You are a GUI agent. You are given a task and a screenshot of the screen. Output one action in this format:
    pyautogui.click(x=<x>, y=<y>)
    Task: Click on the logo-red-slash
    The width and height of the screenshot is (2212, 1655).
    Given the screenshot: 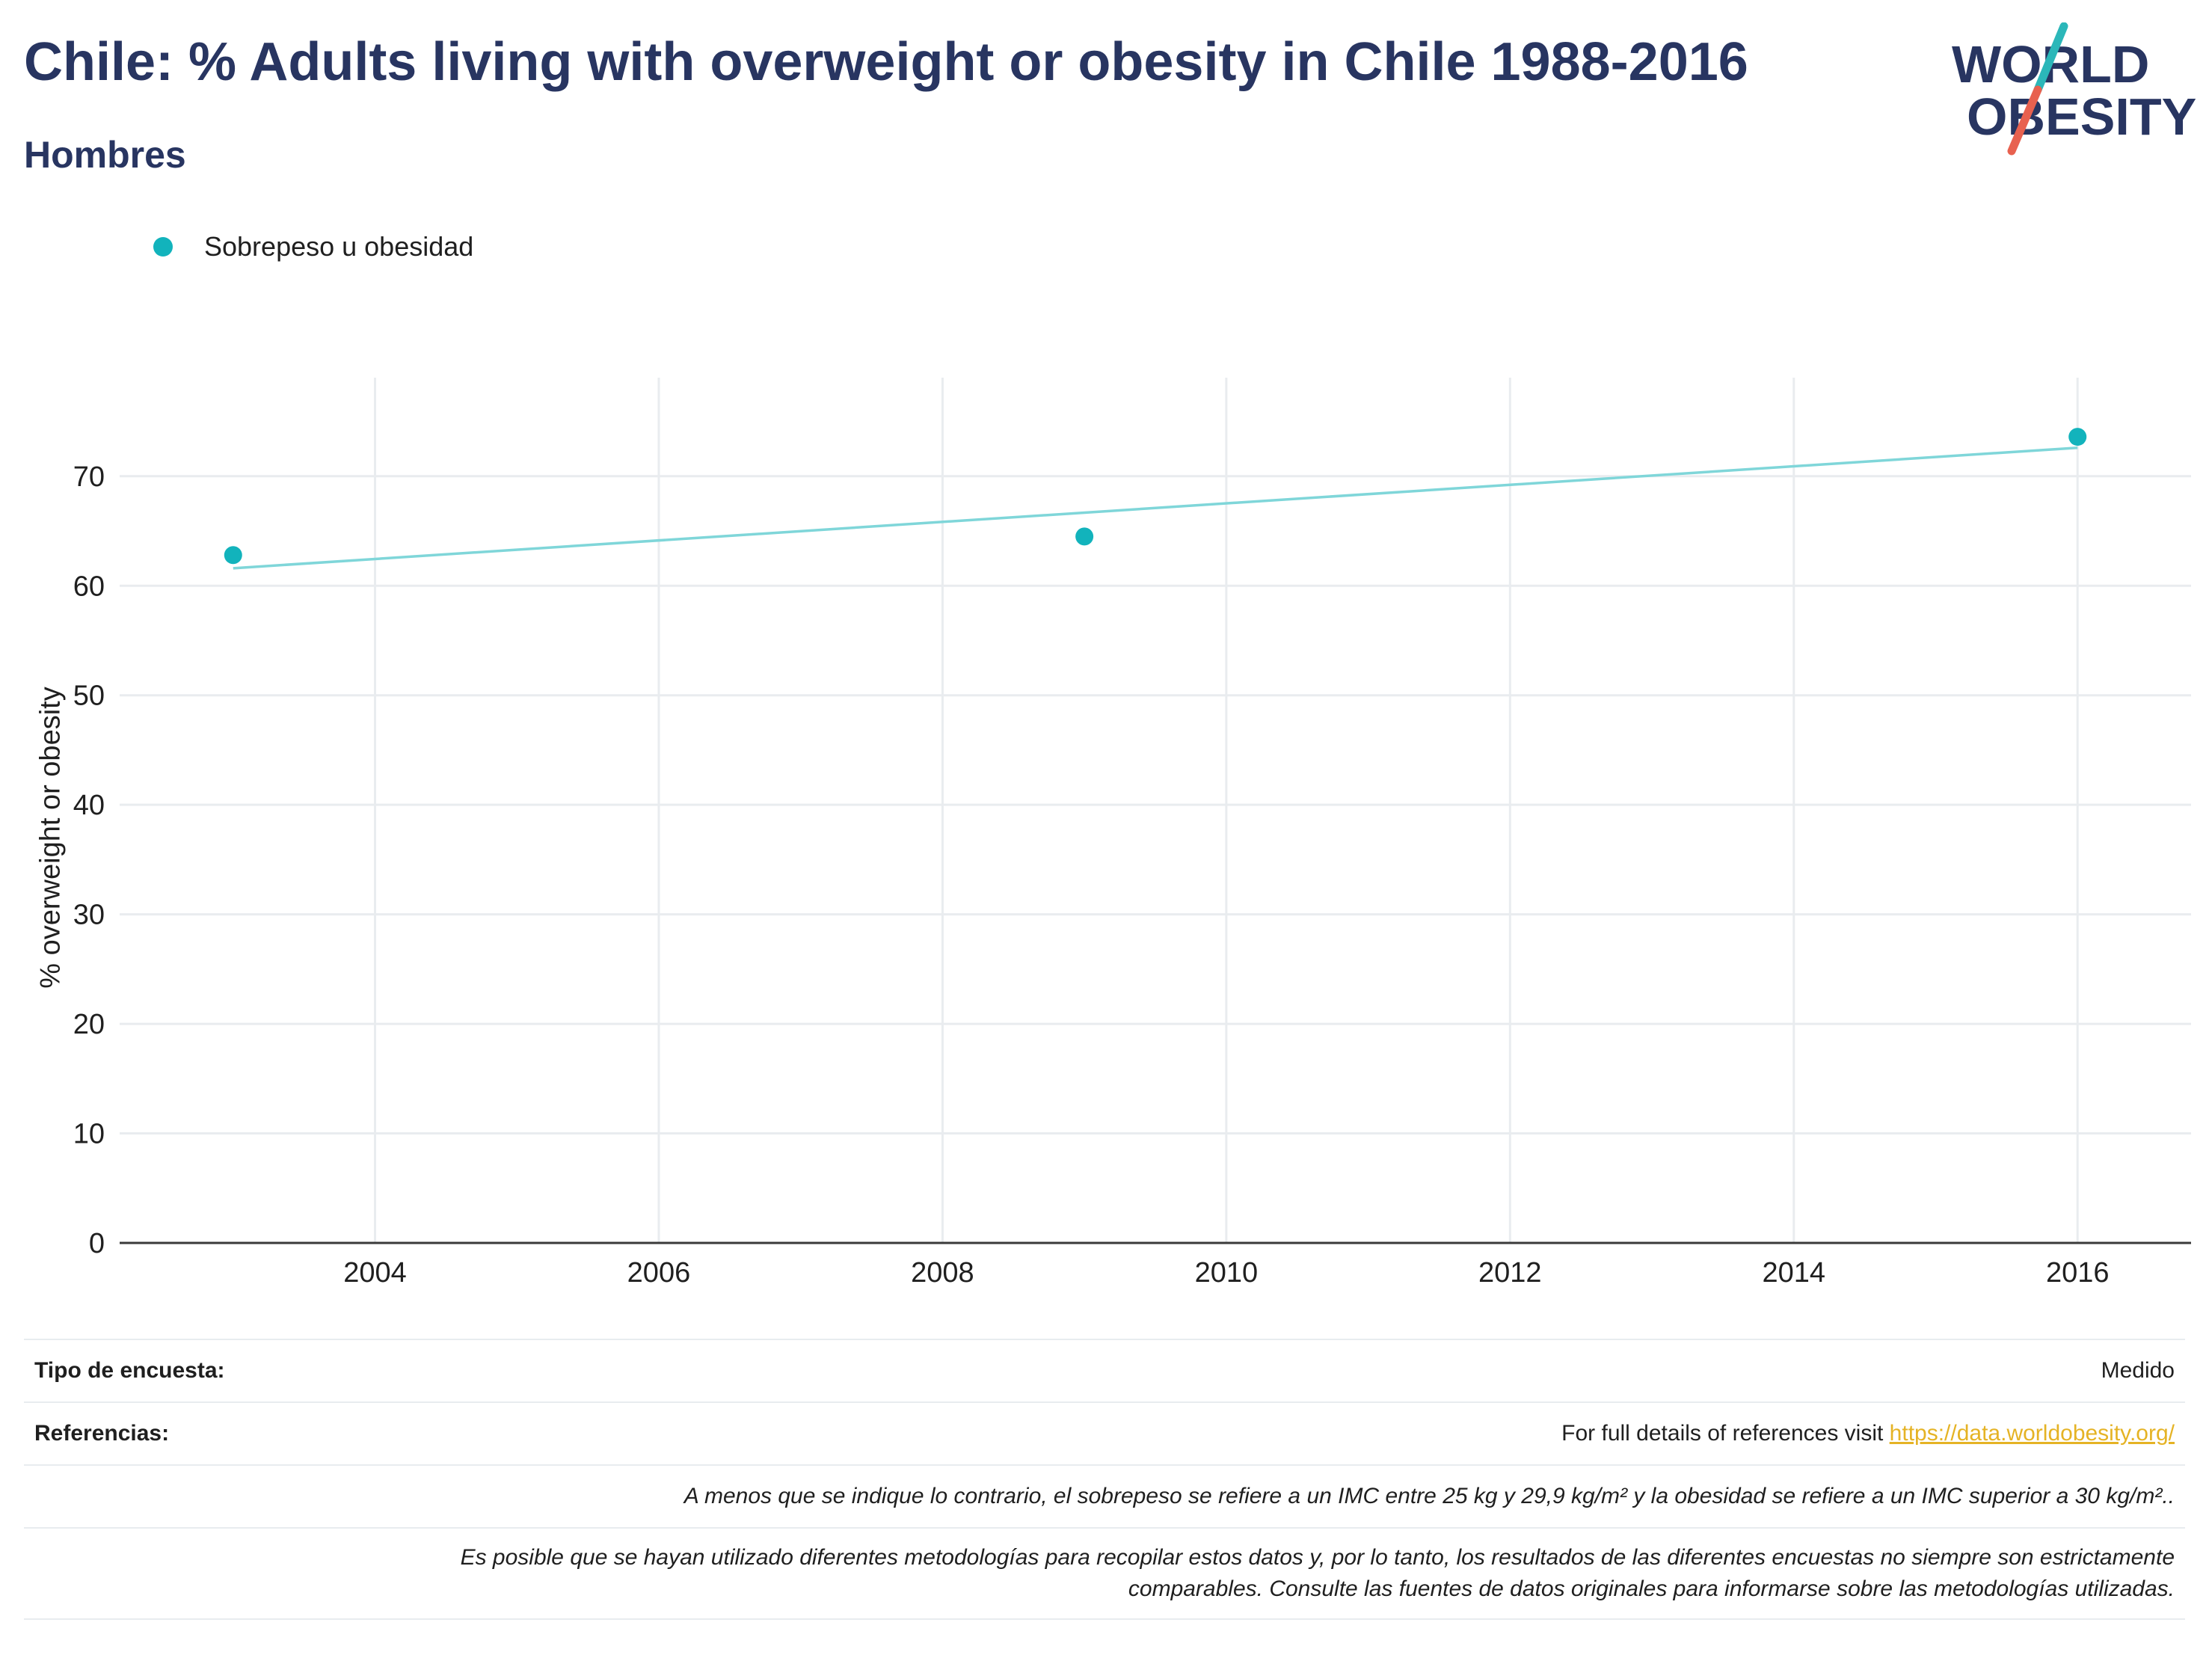 What is the action you would take?
    pyautogui.click(x=2024, y=120)
    